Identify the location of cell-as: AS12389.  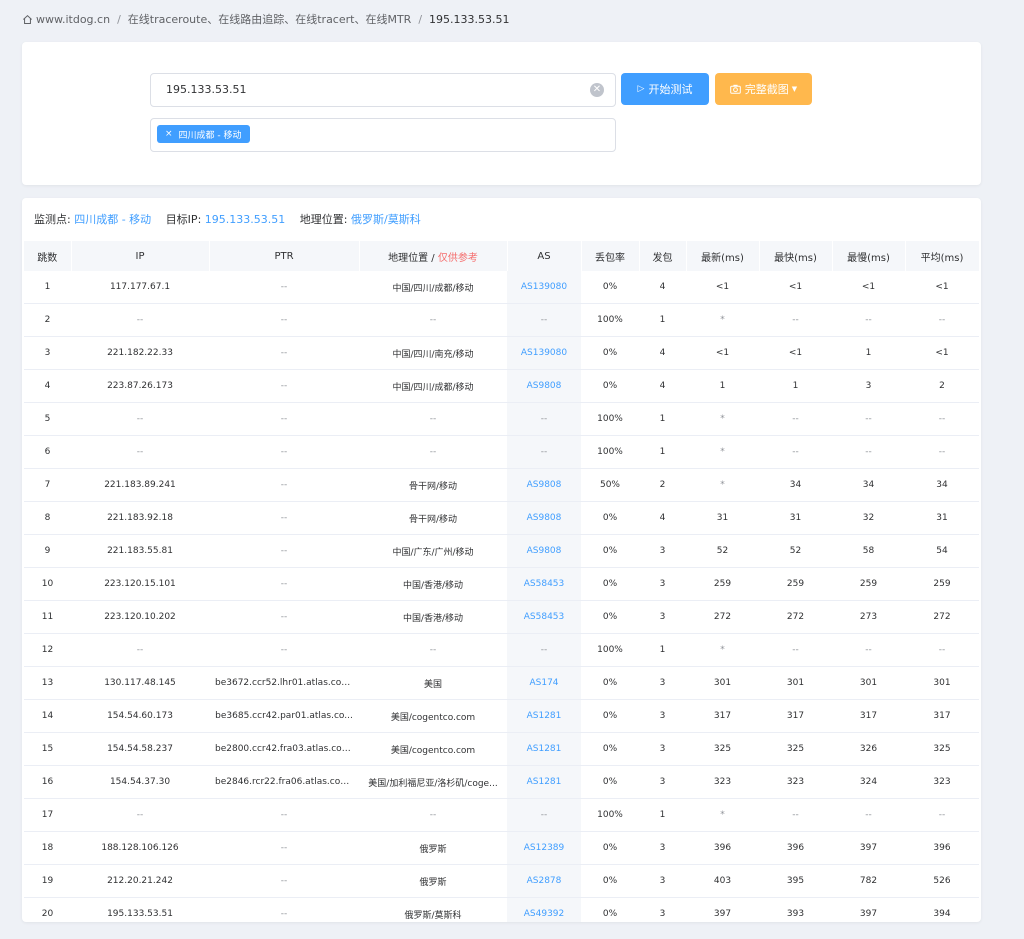
(544, 848).